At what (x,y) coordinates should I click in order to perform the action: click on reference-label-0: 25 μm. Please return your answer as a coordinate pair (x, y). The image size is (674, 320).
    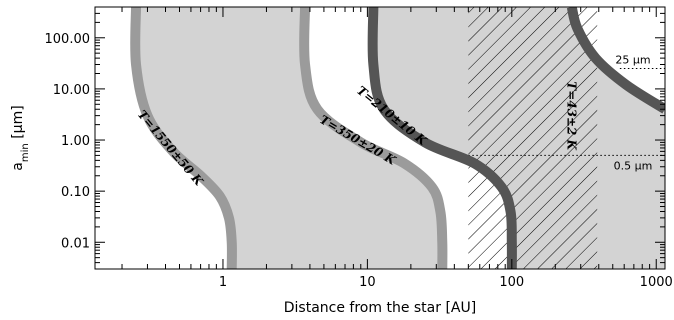
    Looking at the image, I should click on (632, 60).